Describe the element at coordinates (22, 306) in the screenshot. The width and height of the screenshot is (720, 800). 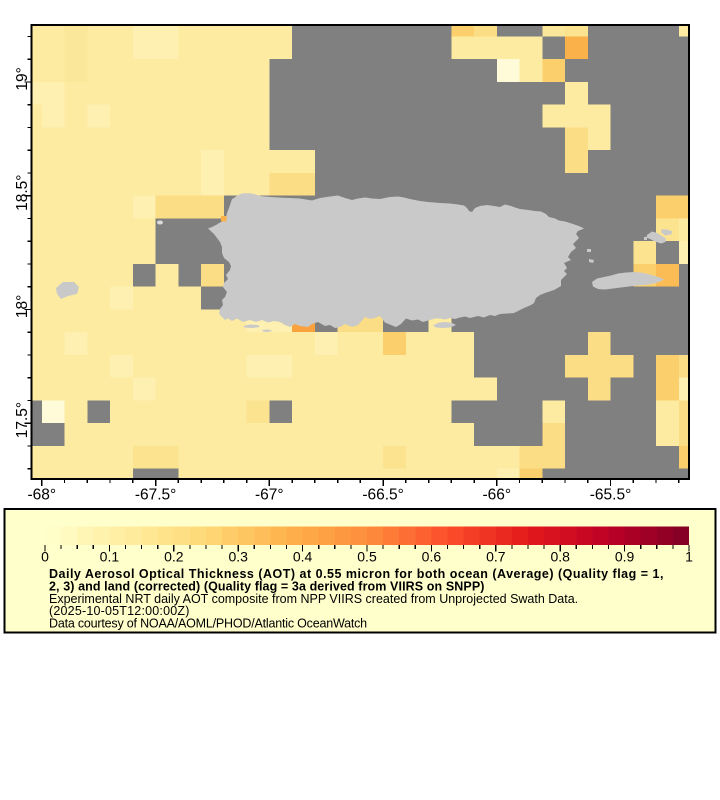
I see `svg-text: 18°` at that location.